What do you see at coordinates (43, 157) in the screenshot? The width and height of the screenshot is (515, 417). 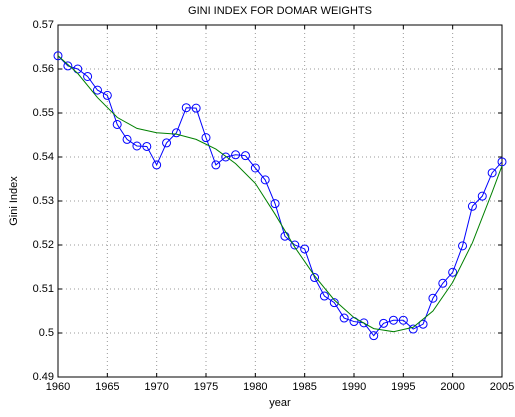 I see `y-tick-label: 0.54` at bounding box center [43, 157].